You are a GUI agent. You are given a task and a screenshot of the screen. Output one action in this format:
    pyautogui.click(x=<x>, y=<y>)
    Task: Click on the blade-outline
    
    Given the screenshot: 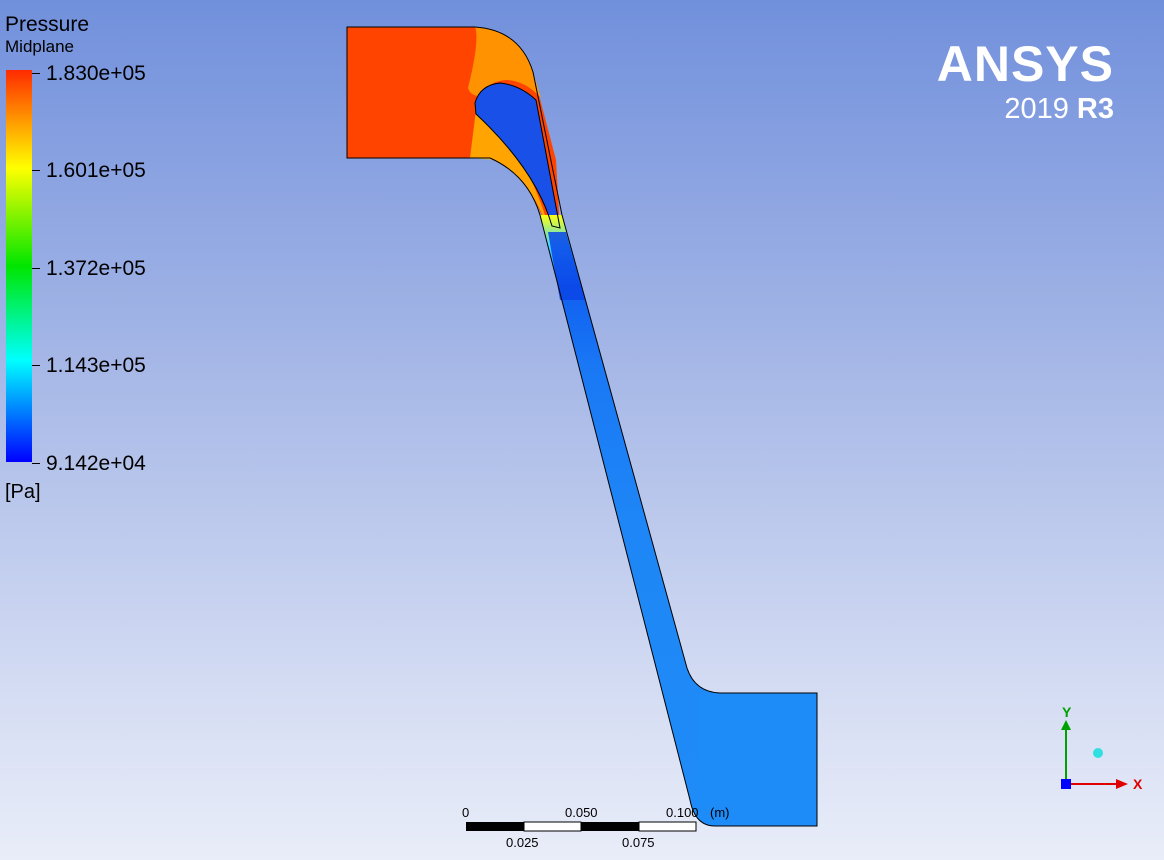 What is the action you would take?
    pyautogui.click(x=517, y=155)
    